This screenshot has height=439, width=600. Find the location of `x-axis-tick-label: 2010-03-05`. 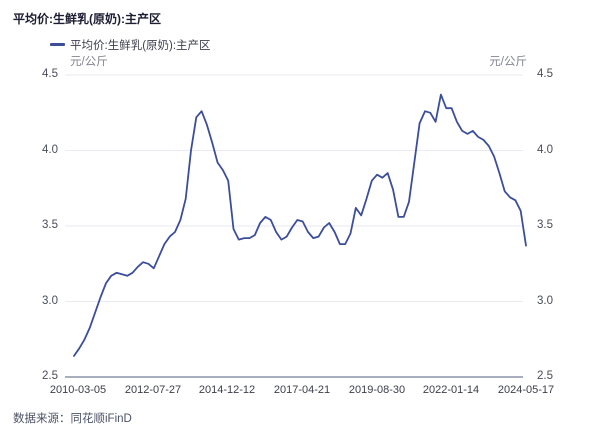

x-axis-tick-label: 2010-03-05 is located at coordinates (78, 390).